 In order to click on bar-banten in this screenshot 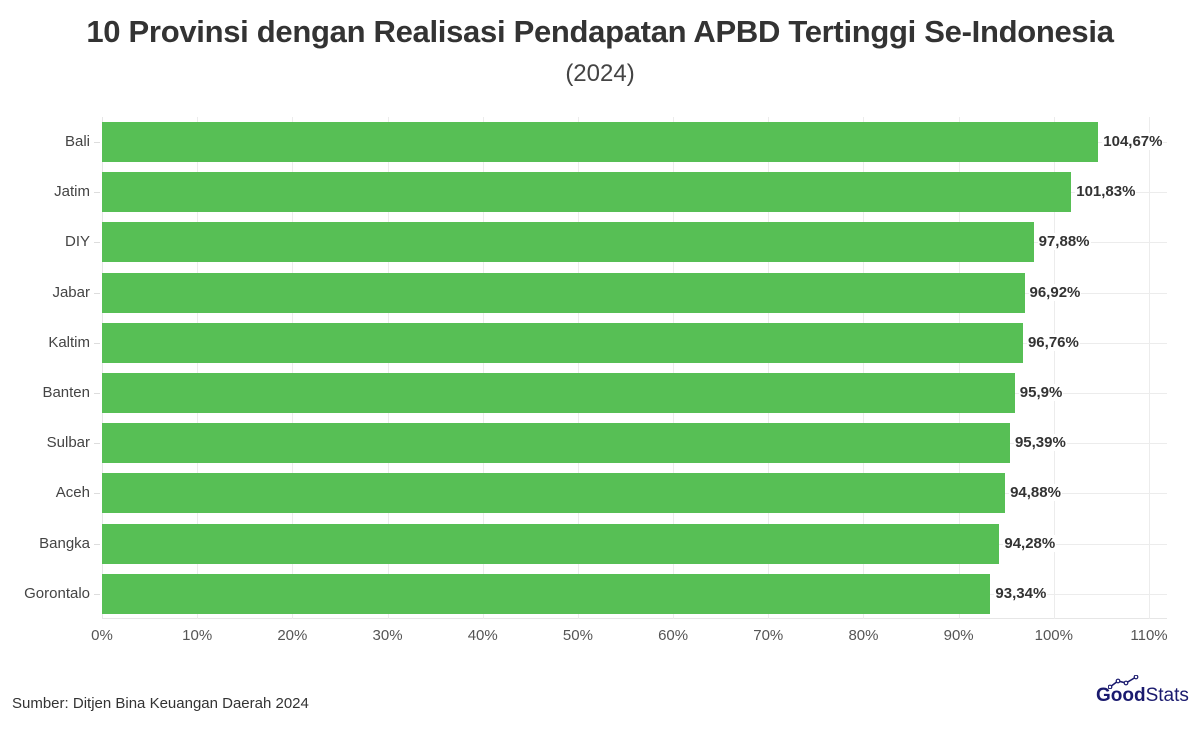, I will do `click(558, 393)`.